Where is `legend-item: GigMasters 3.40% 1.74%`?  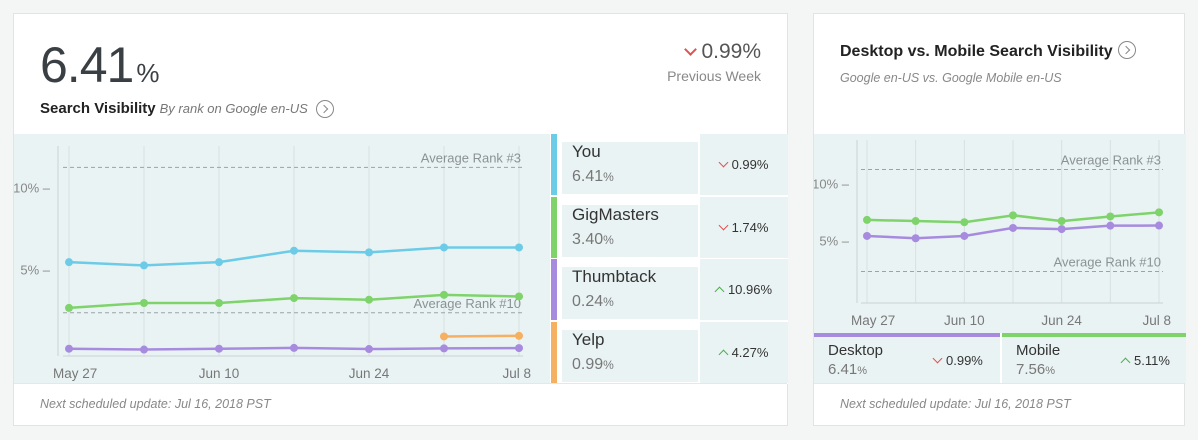 legend-item: GigMasters 3.40% 1.74% is located at coordinates (669, 227).